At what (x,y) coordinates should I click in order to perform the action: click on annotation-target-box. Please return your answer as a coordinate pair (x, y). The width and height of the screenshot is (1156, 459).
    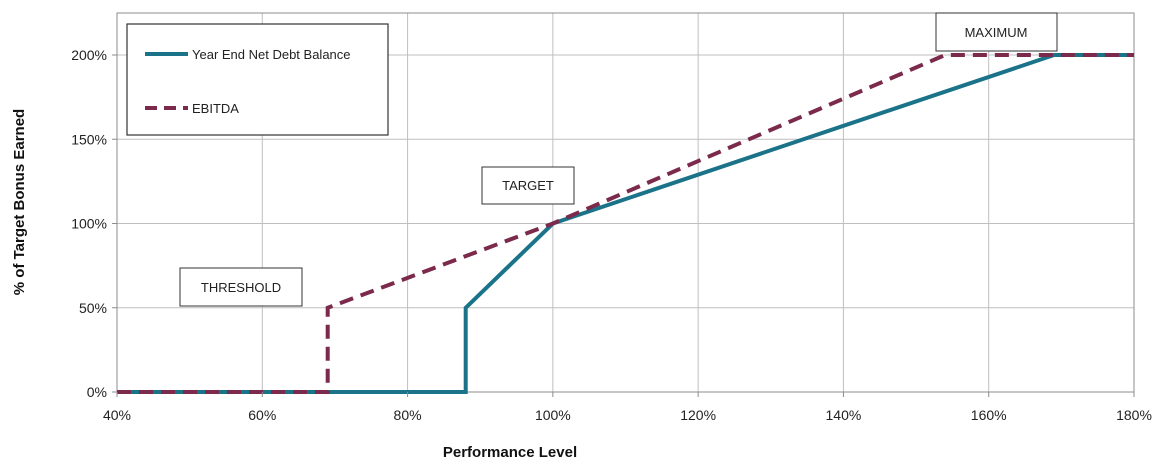
    Looking at the image, I should click on (528, 185).